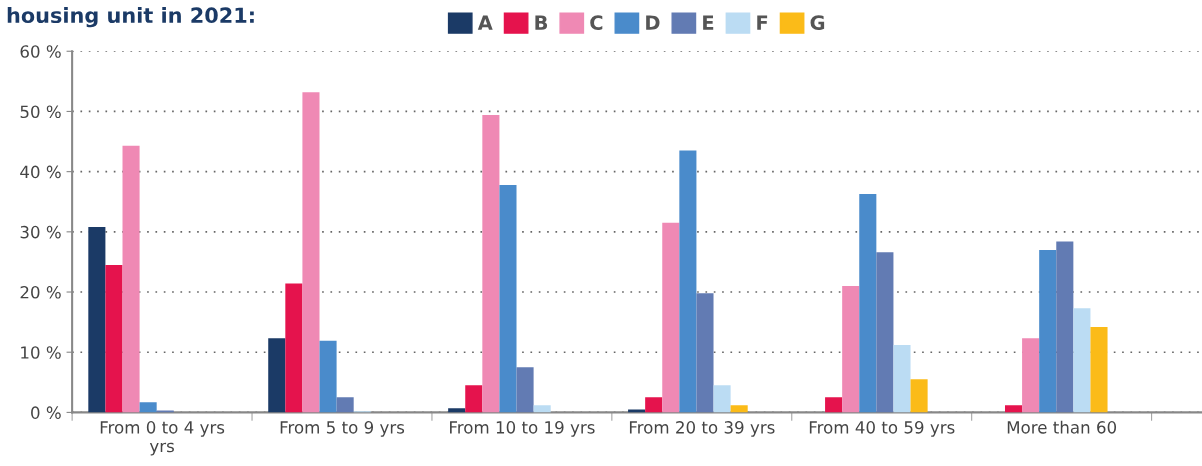  Describe the element at coordinates (1062, 427) in the screenshot. I see `x-tick-label: More than 60` at that location.